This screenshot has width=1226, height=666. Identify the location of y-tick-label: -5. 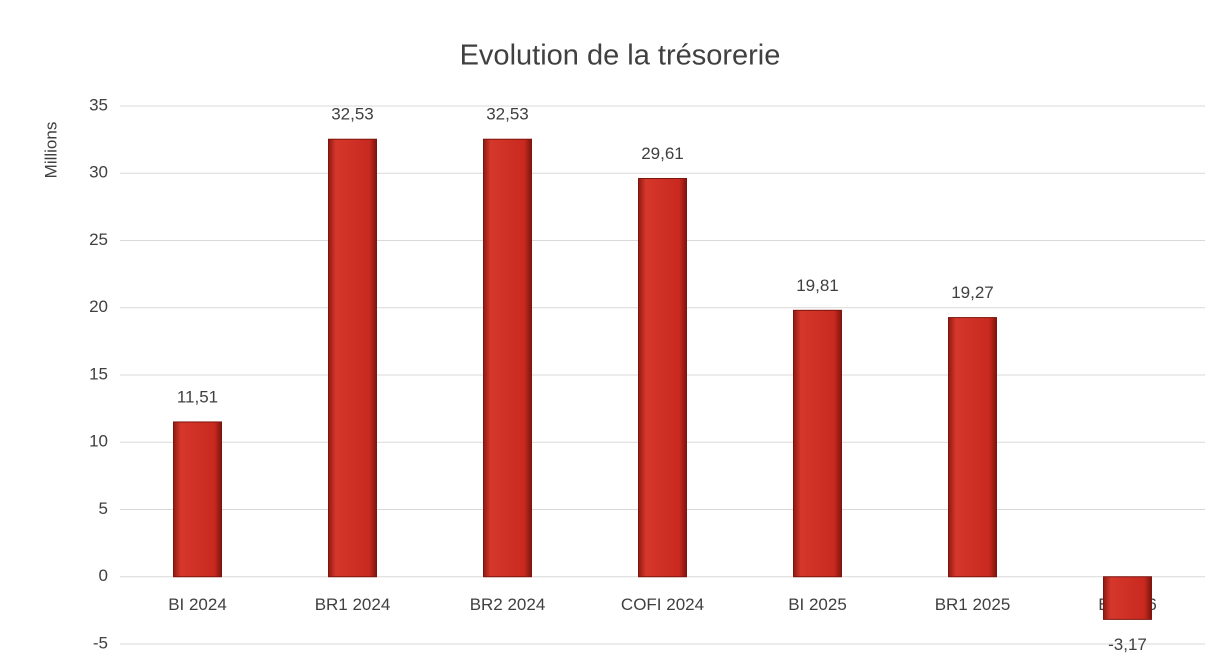
(100, 642).